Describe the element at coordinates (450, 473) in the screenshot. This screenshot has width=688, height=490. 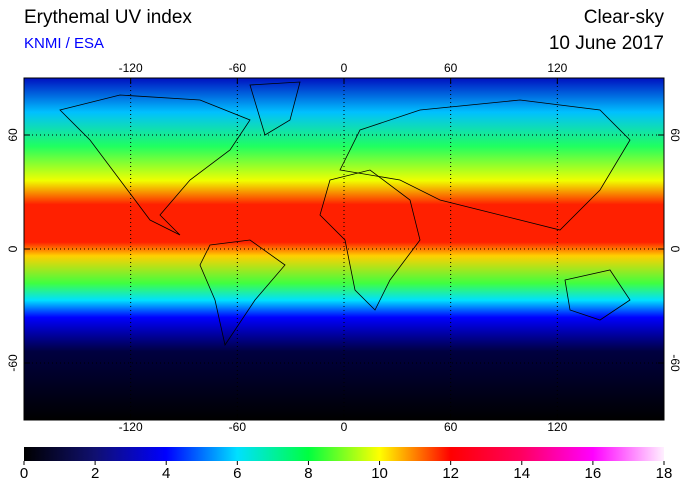
I see `colorbar-tick-label: 12` at that location.